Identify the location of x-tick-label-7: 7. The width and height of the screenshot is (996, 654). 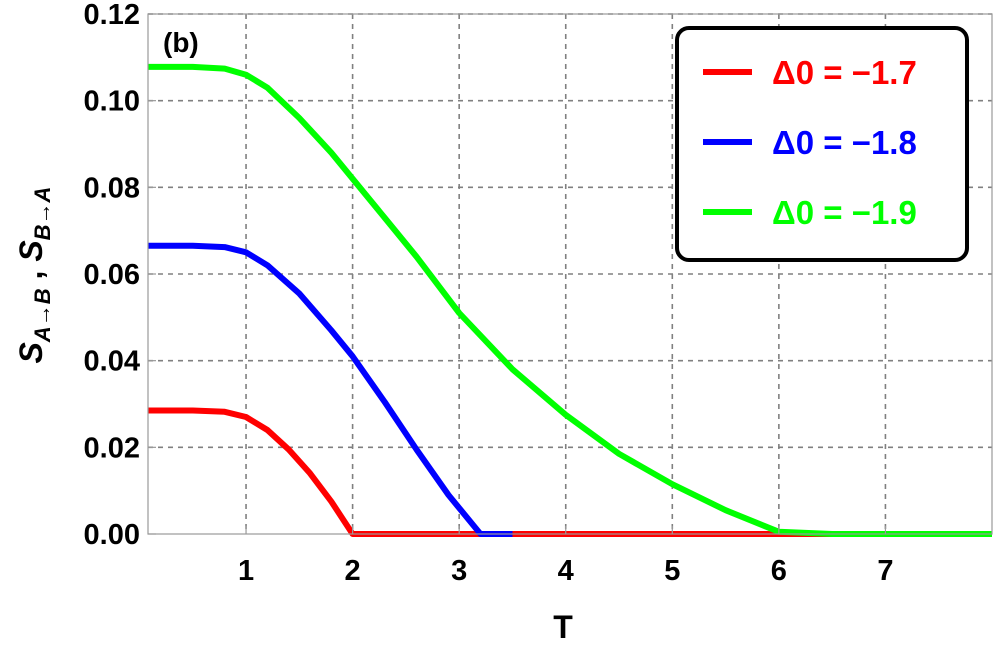
(885, 571).